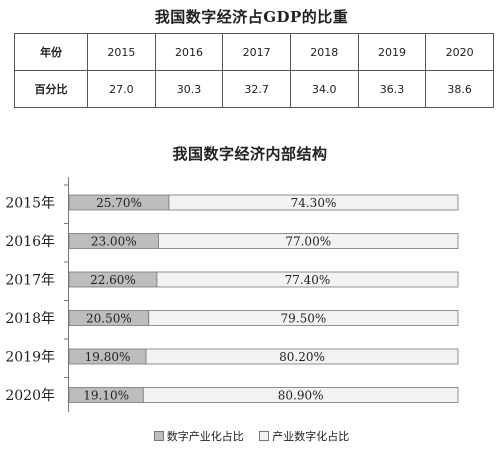 The image size is (503, 456). I want to click on data-label: 19.80%, so click(108, 357).